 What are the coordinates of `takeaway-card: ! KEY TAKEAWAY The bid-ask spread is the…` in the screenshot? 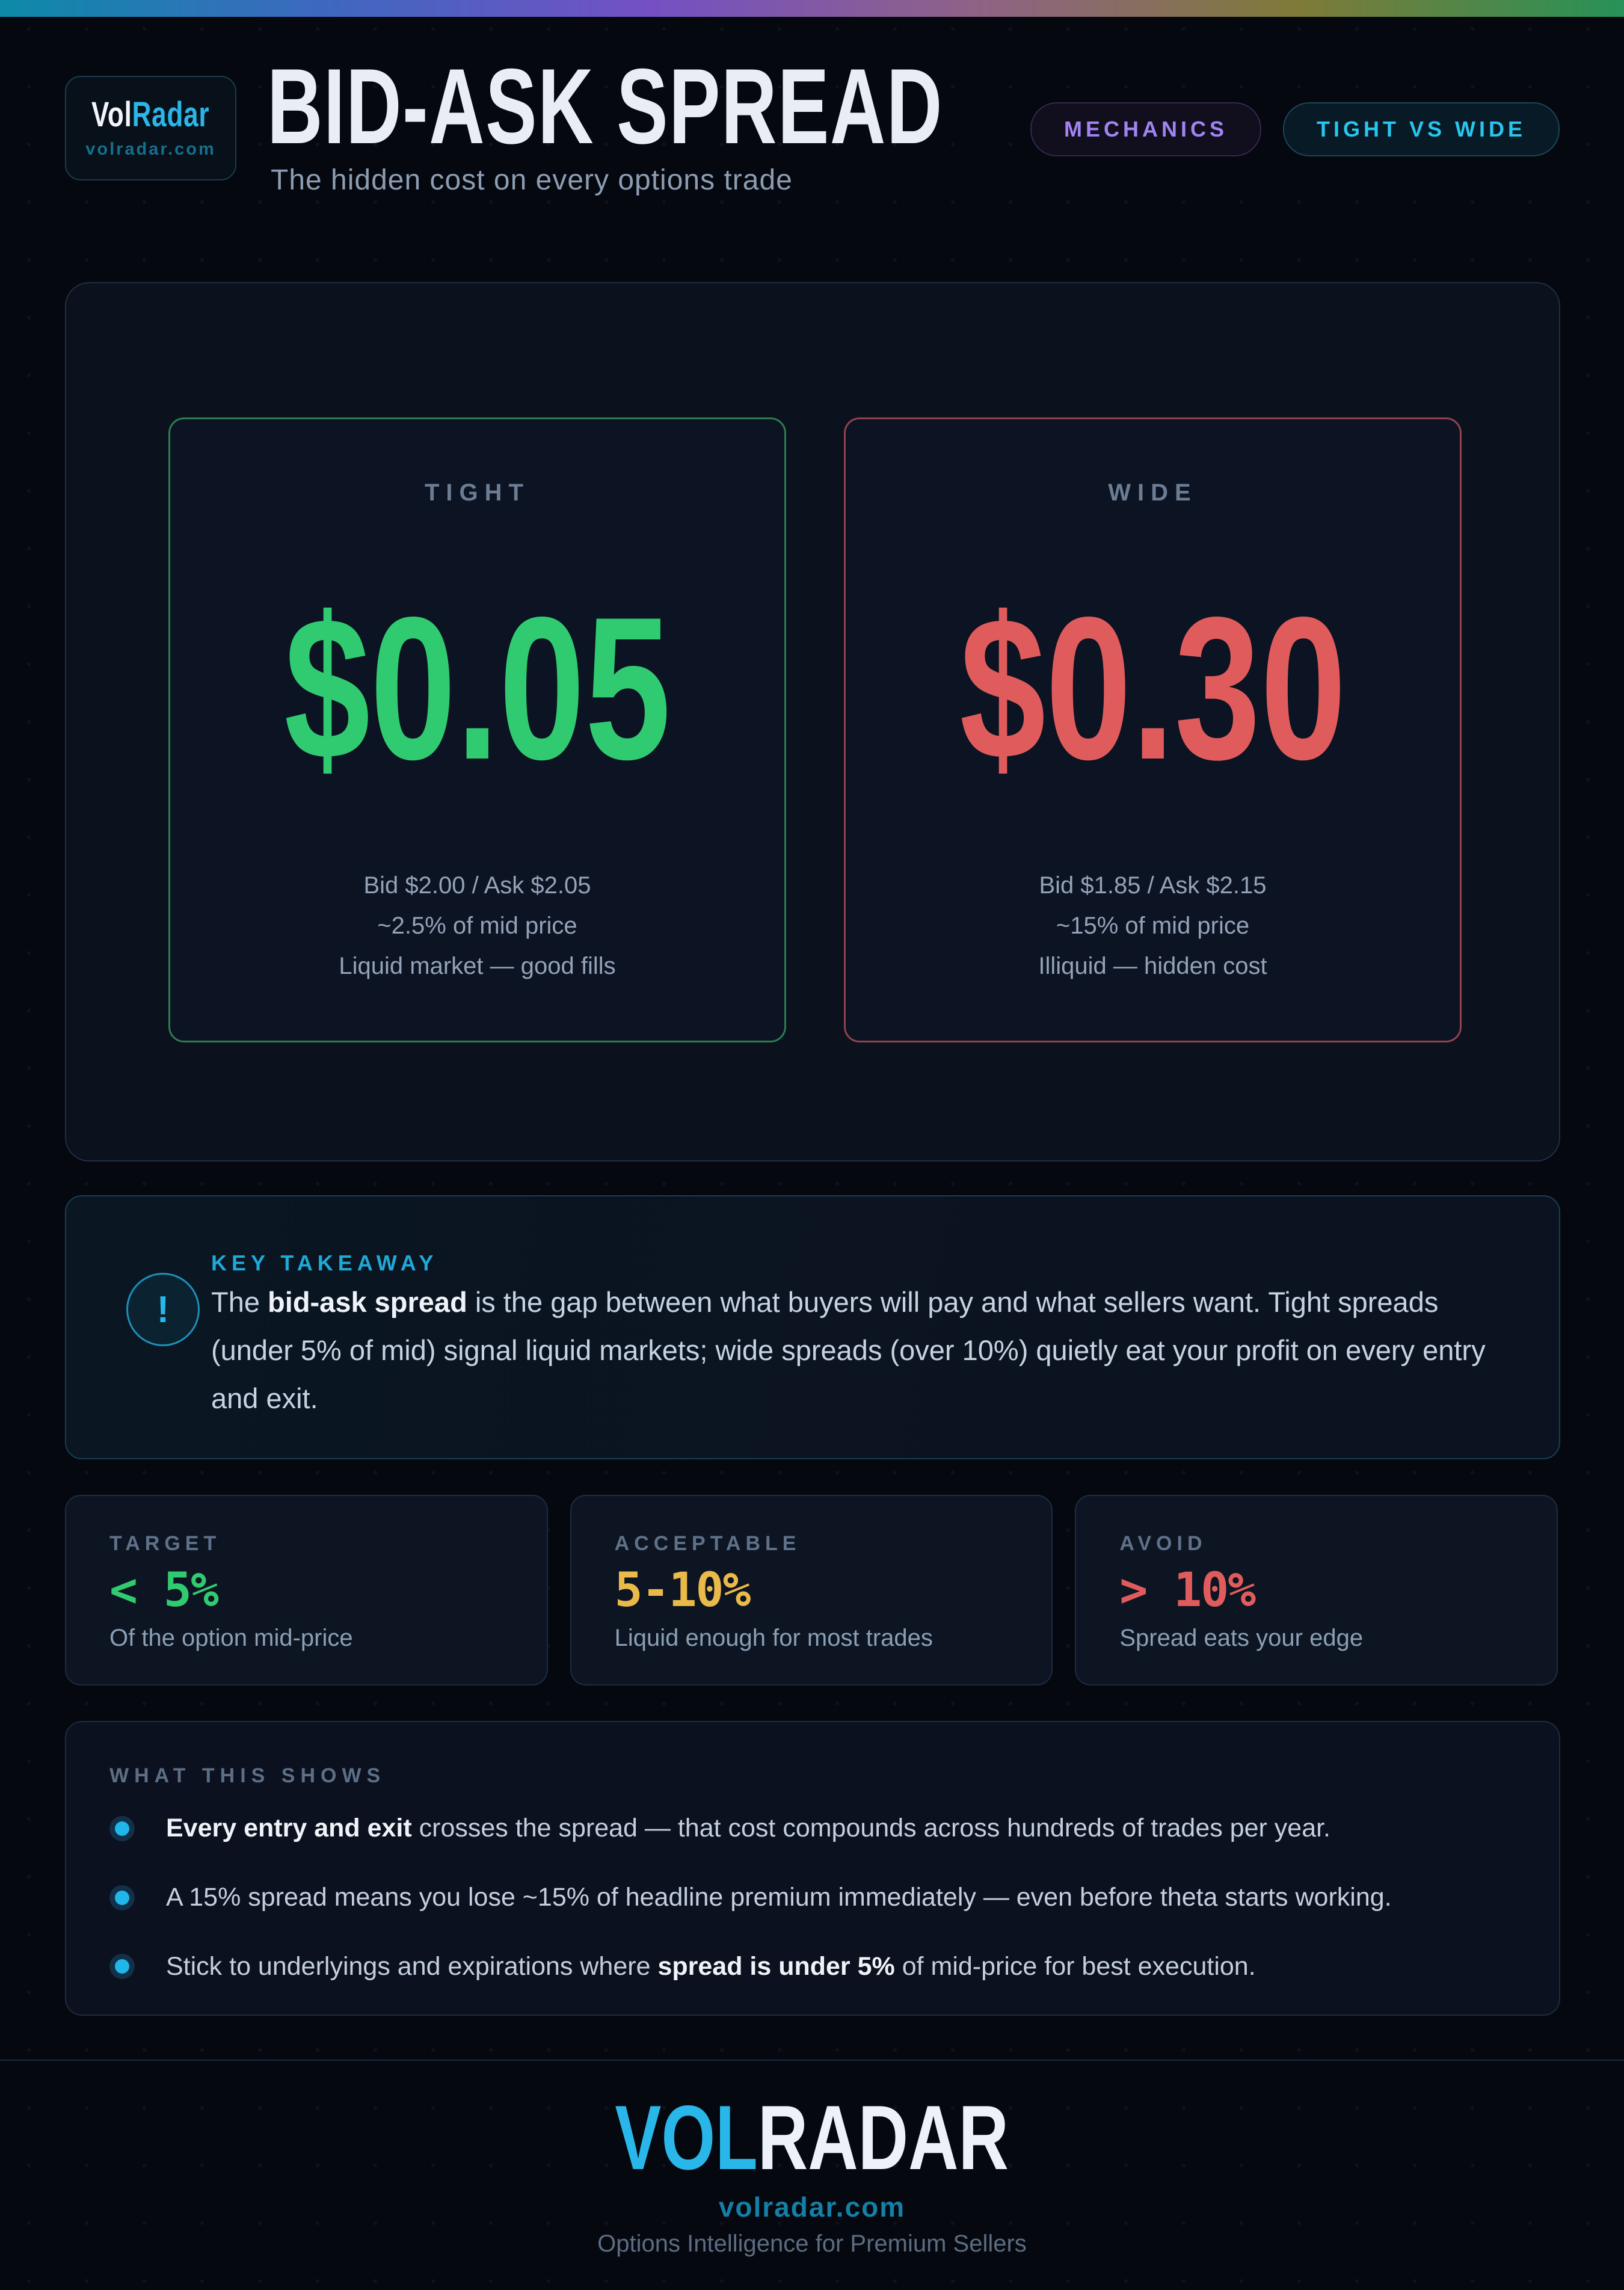 It's located at (812, 1327).